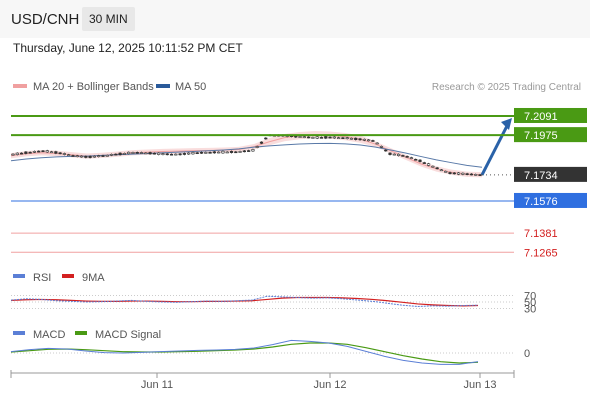  I want to click on macd-tick-0: 0, so click(527, 354).